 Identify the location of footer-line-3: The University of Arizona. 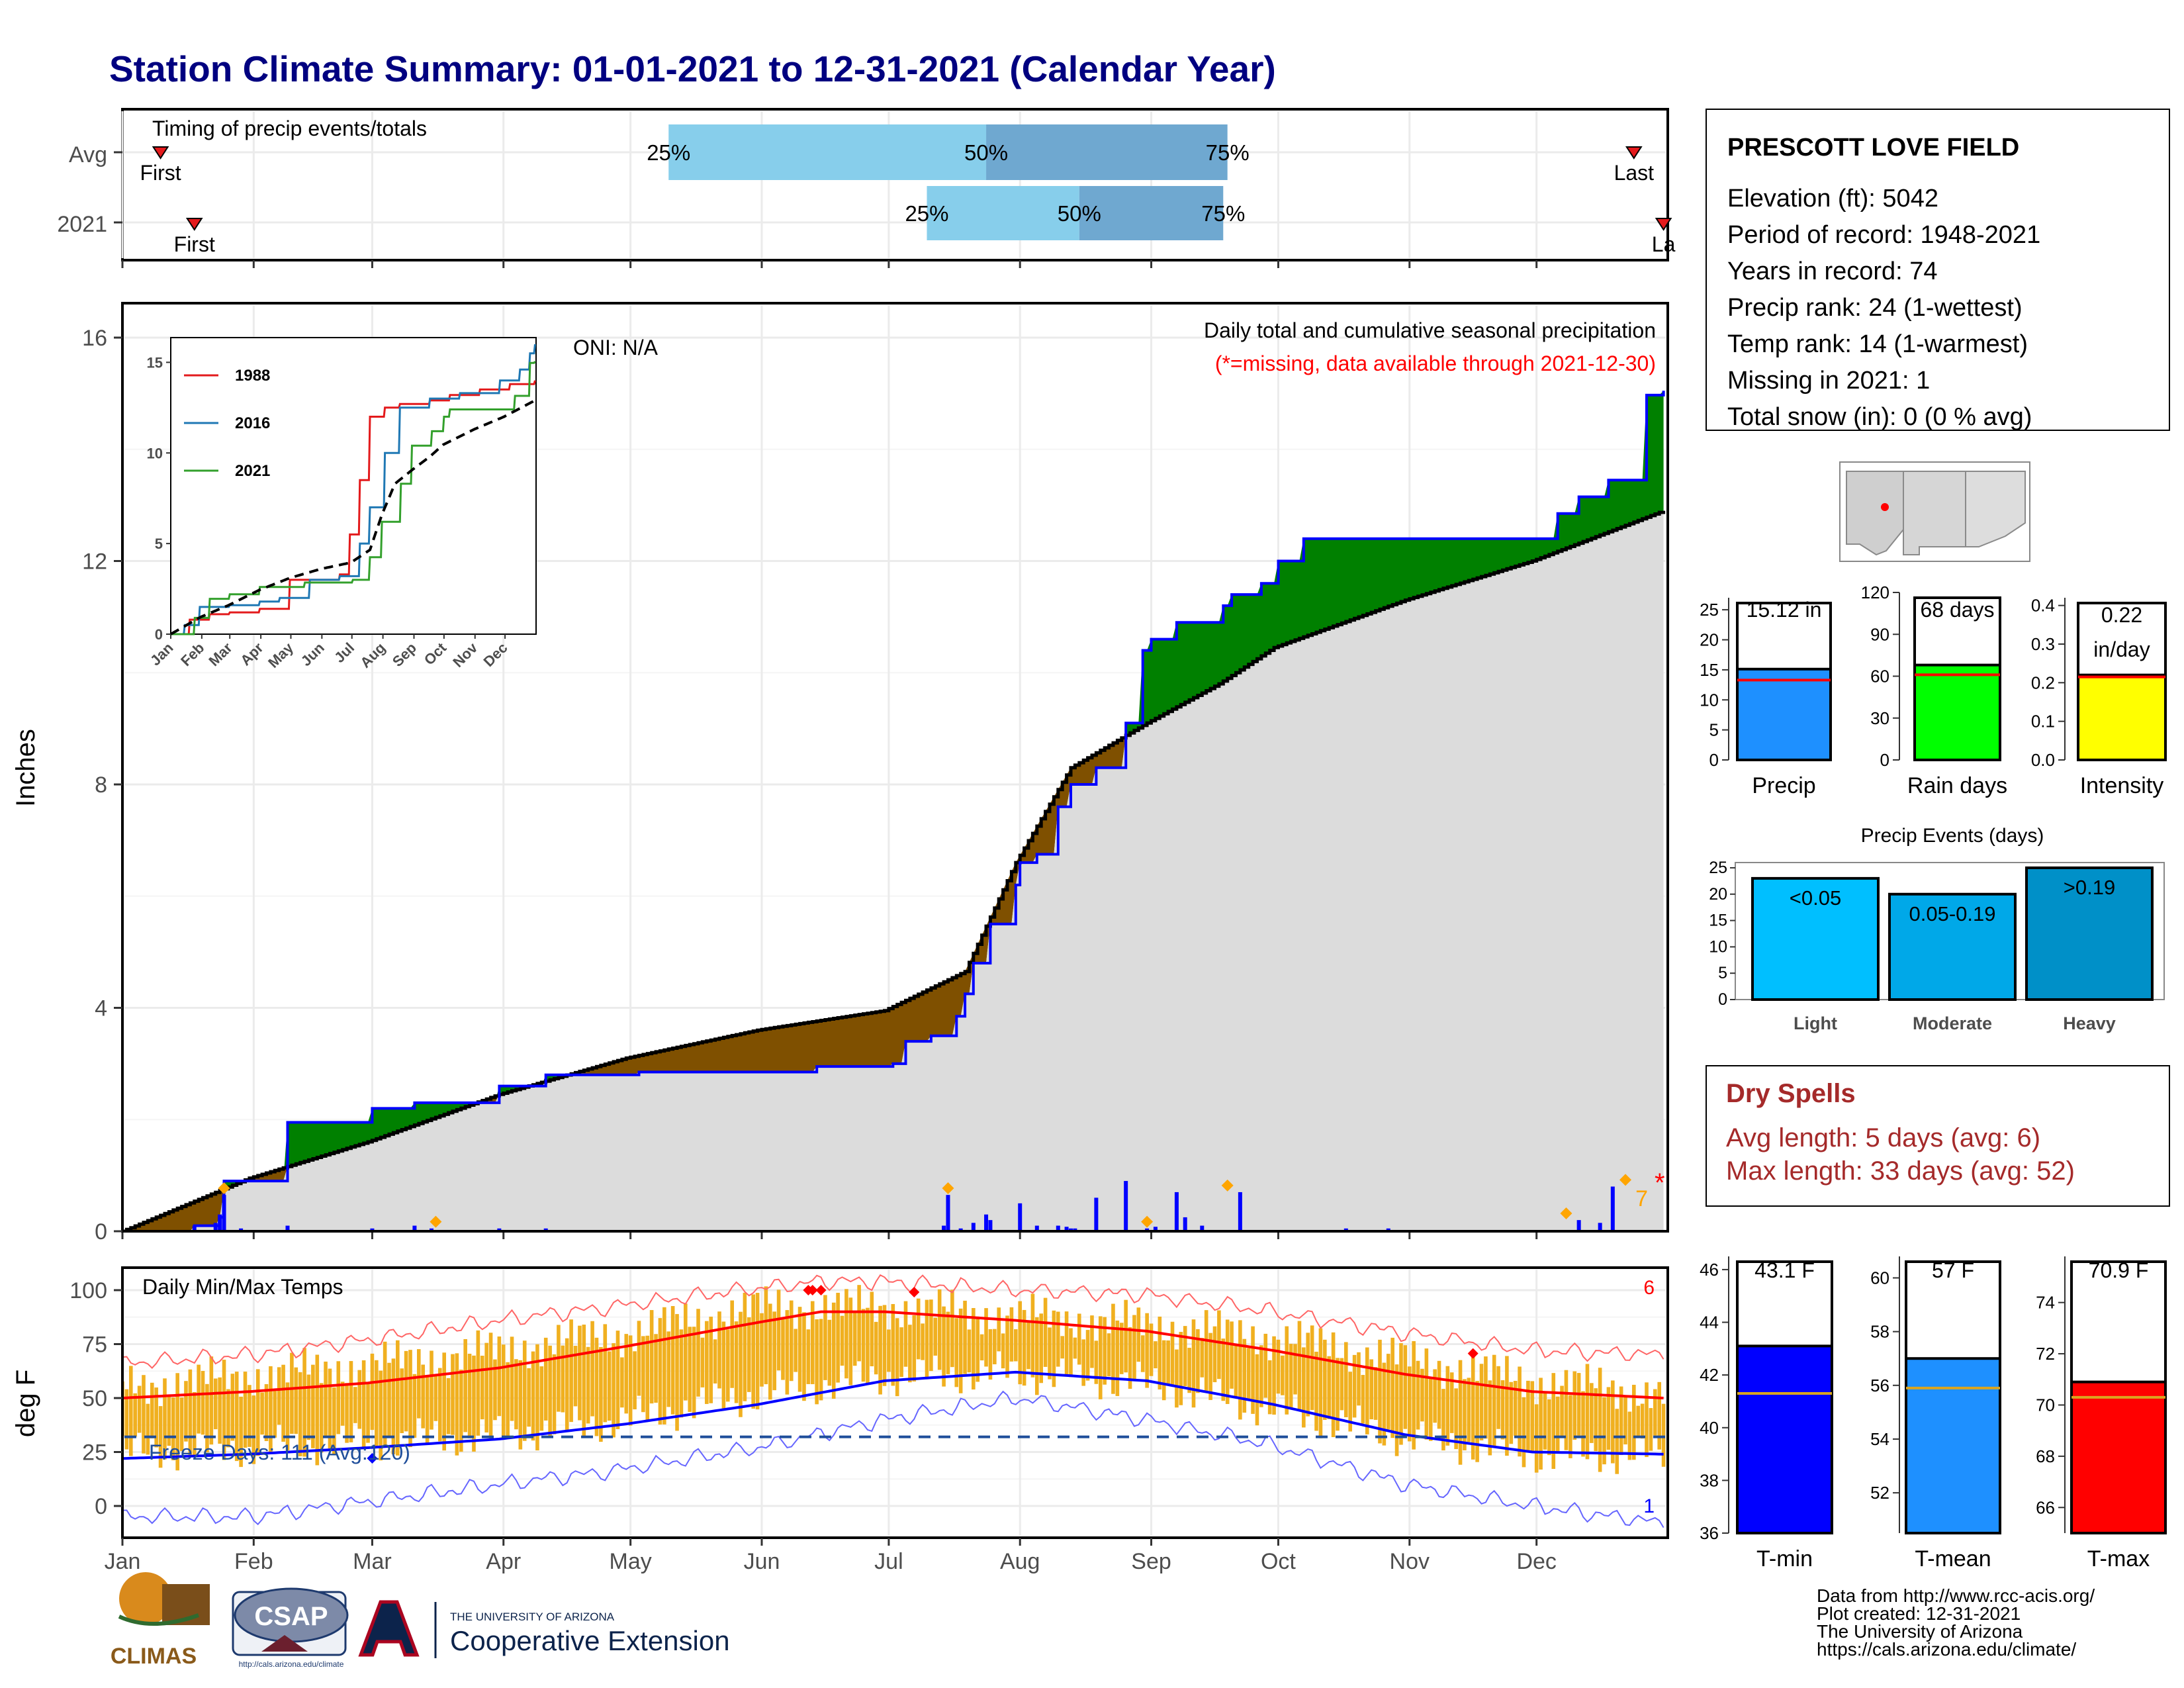
(1920, 1631).